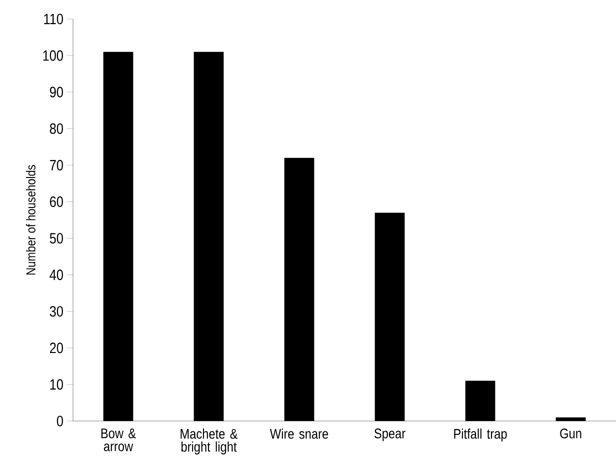 The height and width of the screenshot is (462, 616). Describe the element at coordinates (299, 433) in the screenshot. I see `x-tick-label: Wire snare` at that location.